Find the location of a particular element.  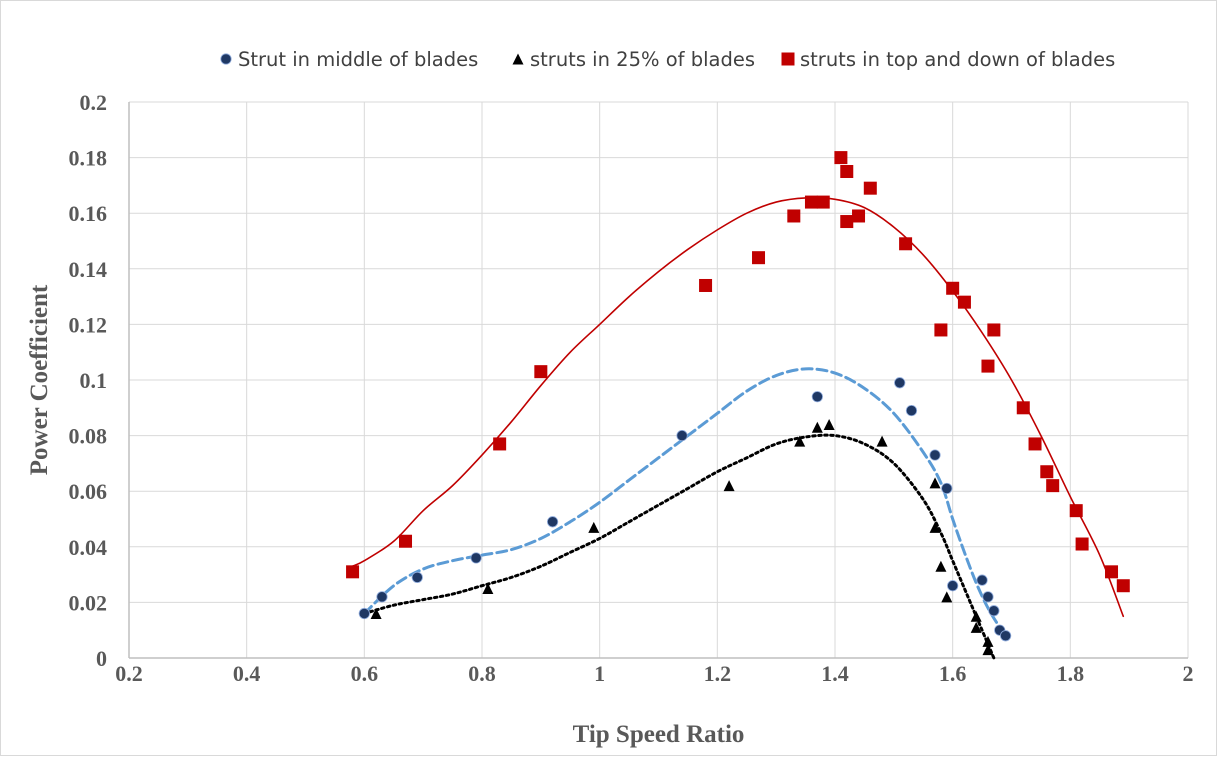

x-tick-label: 0.2 is located at coordinates (129, 673).